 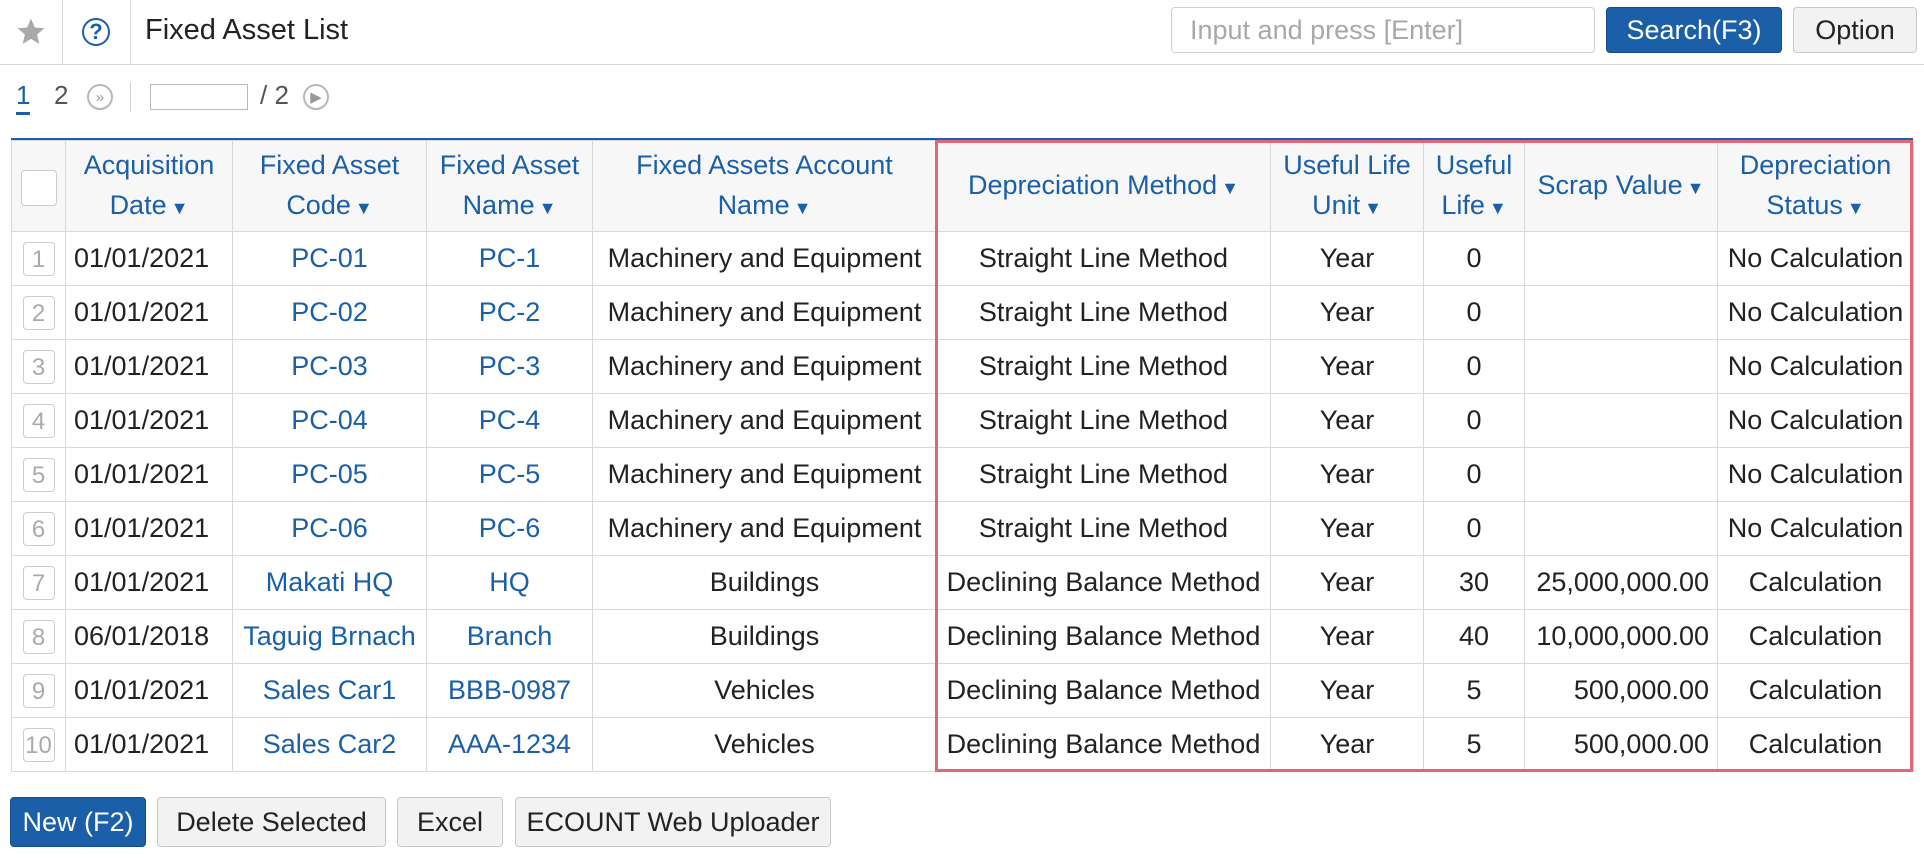 What do you see at coordinates (509, 366) in the screenshot?
I see `row-asset-name-link: PC-3` at bounding box center [509, 366].